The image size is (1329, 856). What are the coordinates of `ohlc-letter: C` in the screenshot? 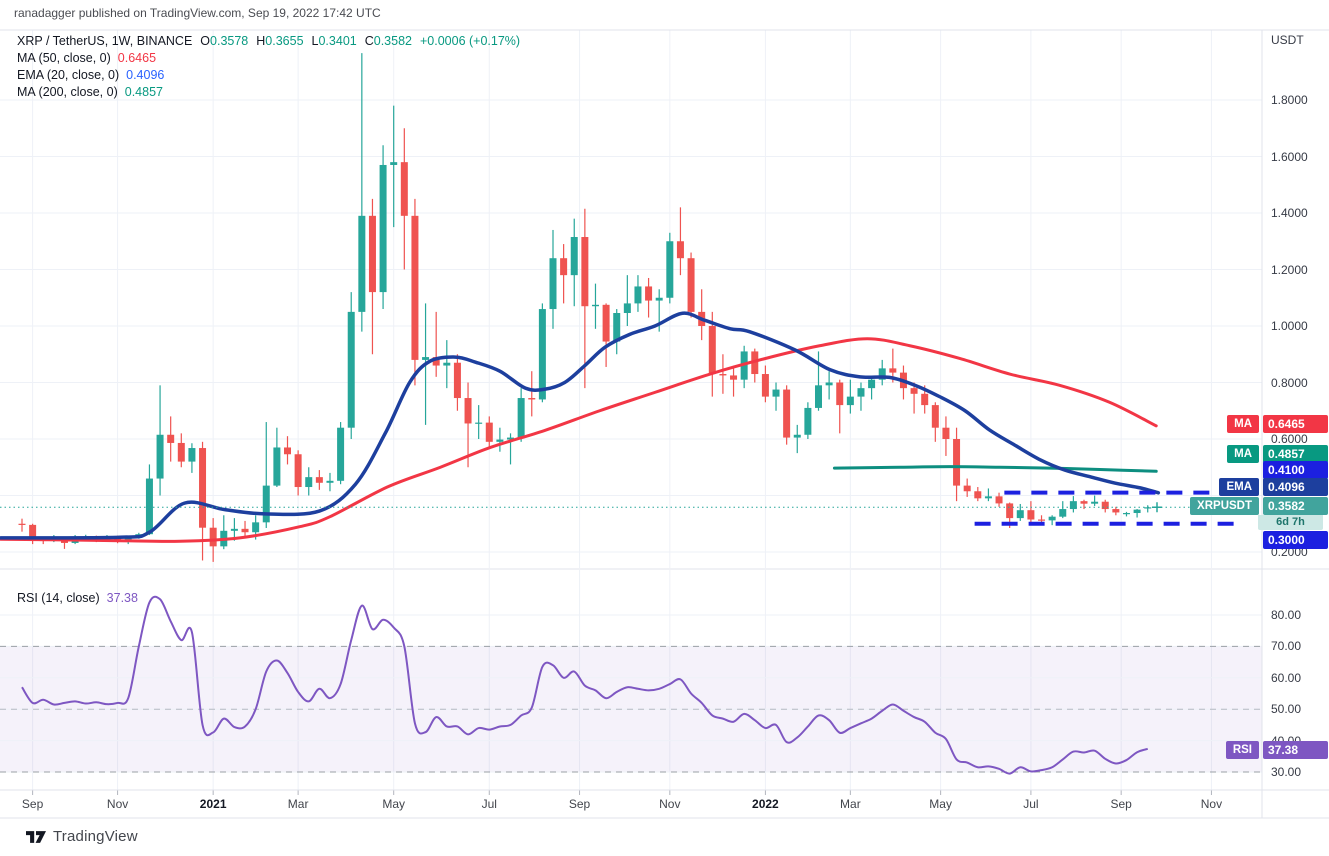 It's located at (369, 41).